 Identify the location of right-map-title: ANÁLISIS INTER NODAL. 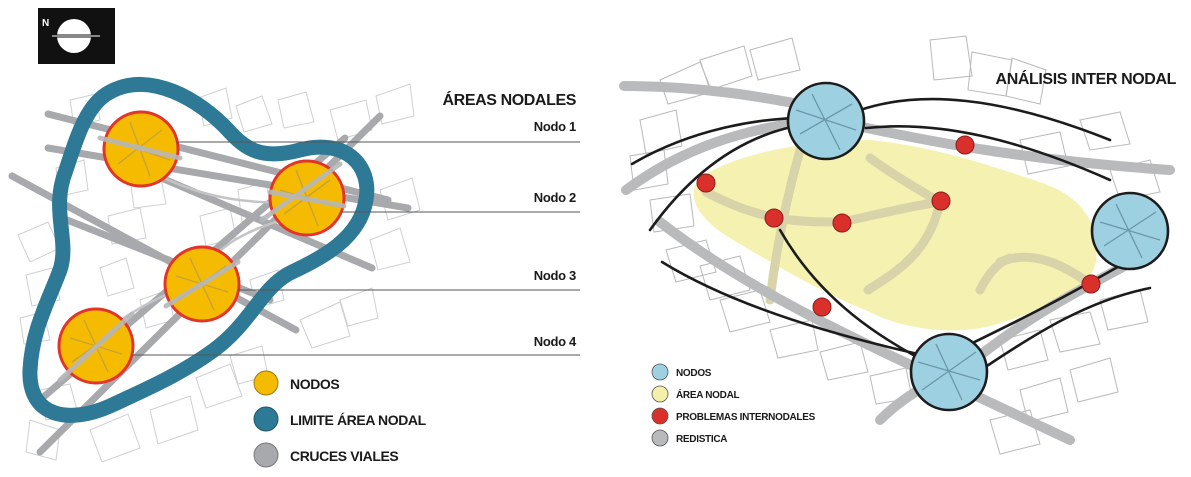
(1086, 78).